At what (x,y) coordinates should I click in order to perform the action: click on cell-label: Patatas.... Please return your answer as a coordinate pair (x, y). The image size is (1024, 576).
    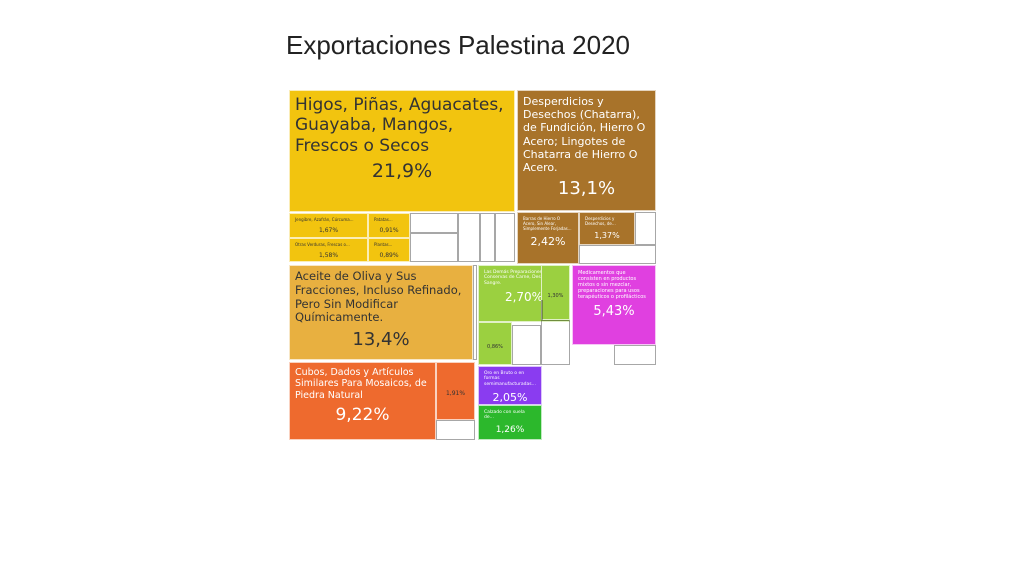
    Looking at the image, I should click on (383, 219).